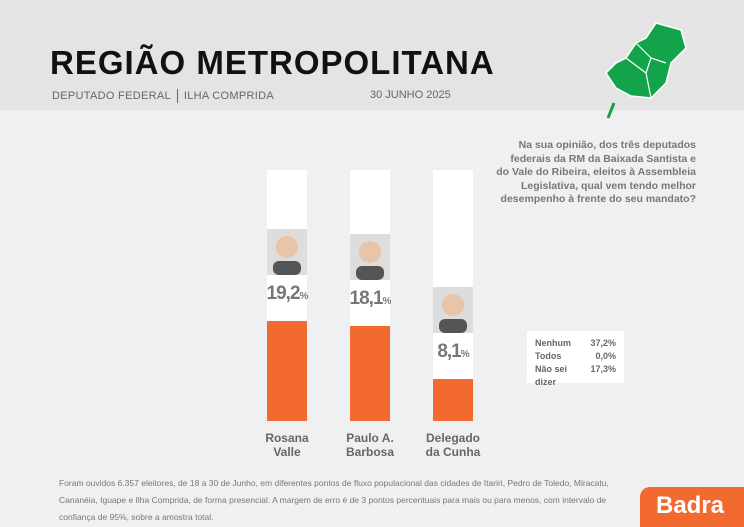  What do you see at coordinates (287, 293) in the screenshot?
I see `value-label: 19,2%` at bounding box center [287, 293].